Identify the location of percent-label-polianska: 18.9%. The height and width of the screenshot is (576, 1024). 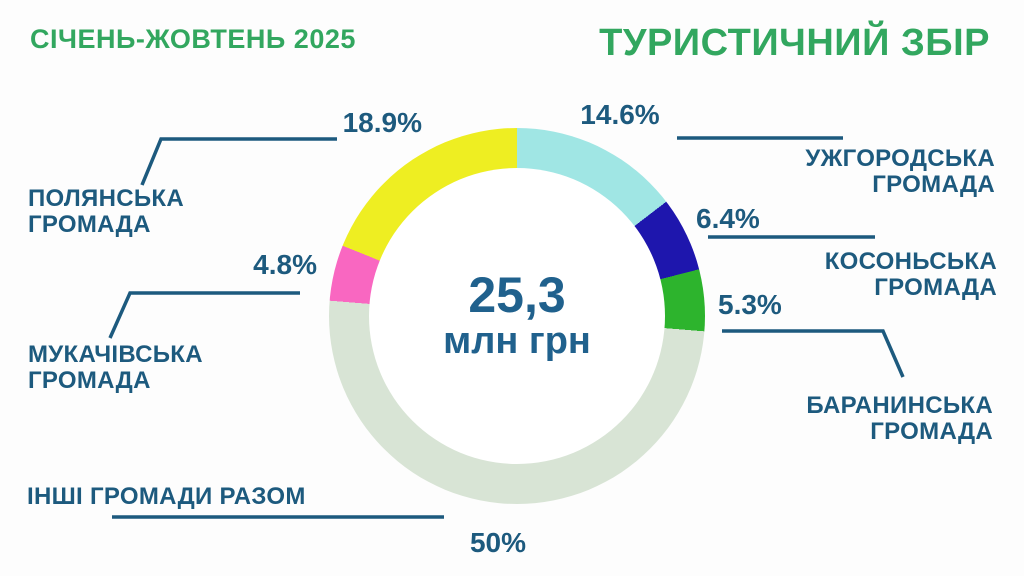
(382, 122).